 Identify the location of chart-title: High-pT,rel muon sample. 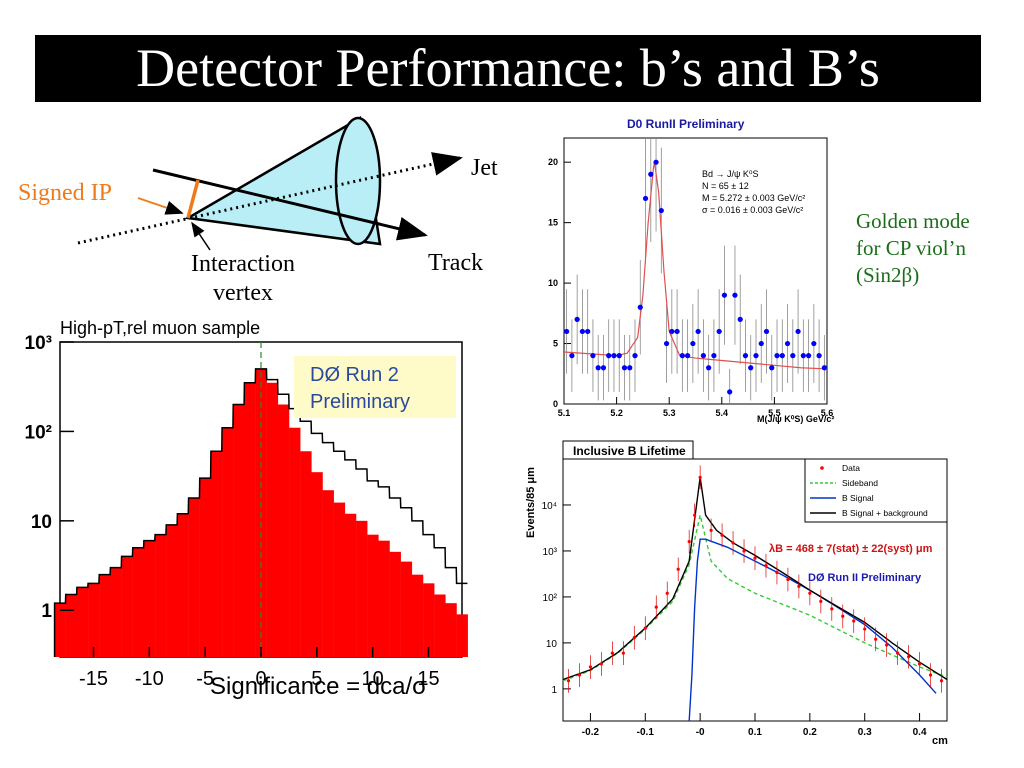
(160, 328).